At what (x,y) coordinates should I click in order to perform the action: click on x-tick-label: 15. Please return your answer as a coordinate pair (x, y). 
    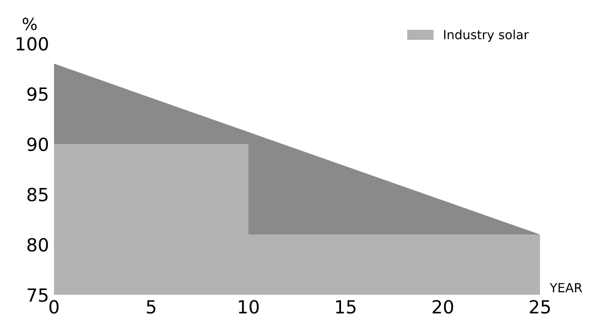
    Looking at the image, I should click on (346, 307).